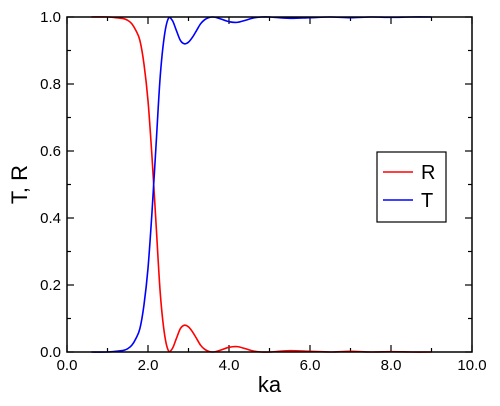  Describe the element at coordinates (471, 365) in the screenshot. I see `x-tick-label: 10.0` at that location.